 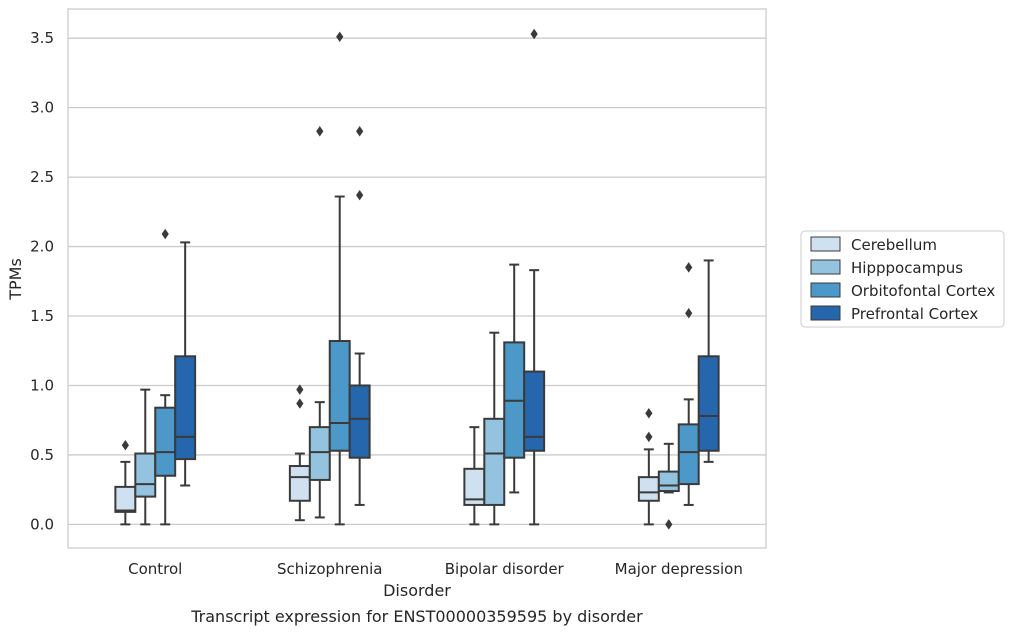 What do you see at coordinates (825, 267) in the screenshot?
I see `legend-swatch-hippocampus` at bounding box center [825, 267].